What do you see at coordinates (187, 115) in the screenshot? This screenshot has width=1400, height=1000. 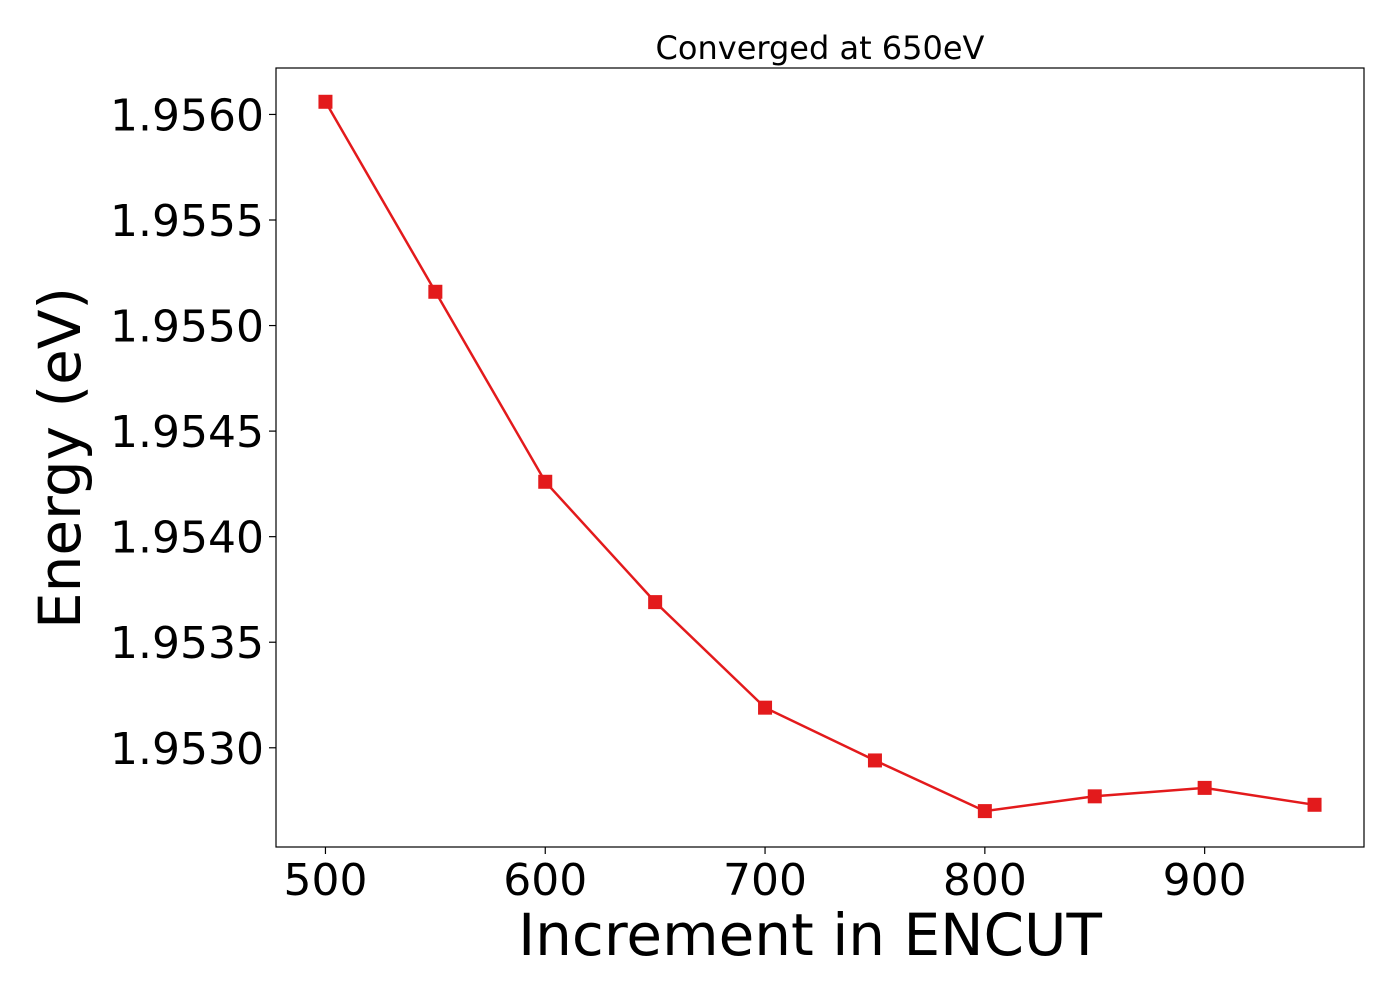 I see `y-tick-label: 1.9560` at bounding box center [187, 115].